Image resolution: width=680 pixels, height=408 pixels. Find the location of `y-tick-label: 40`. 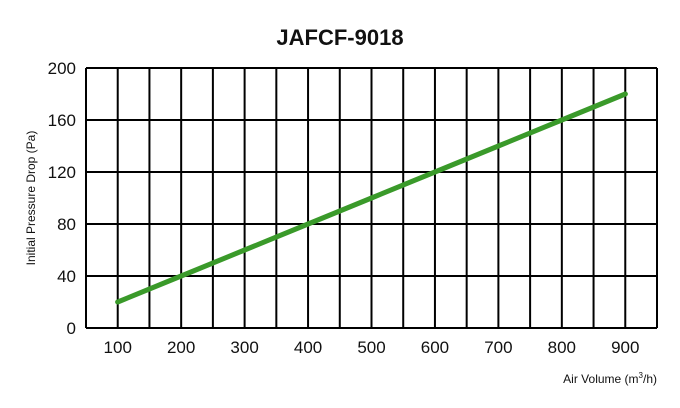

y-tick-label: 40 is located at coordinates (66, 276).